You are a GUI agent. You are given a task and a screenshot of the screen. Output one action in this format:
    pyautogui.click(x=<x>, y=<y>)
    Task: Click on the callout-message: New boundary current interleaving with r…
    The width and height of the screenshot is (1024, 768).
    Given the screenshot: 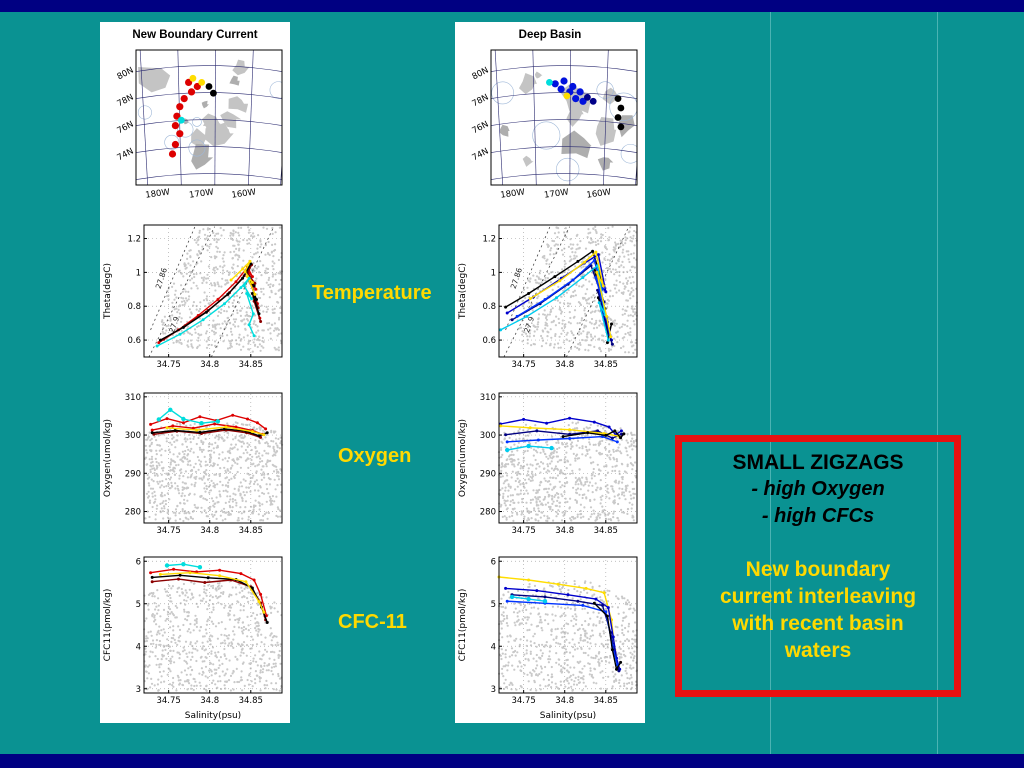 What is the action you would take?
    pyautogui.click(x=818, y=610)
    